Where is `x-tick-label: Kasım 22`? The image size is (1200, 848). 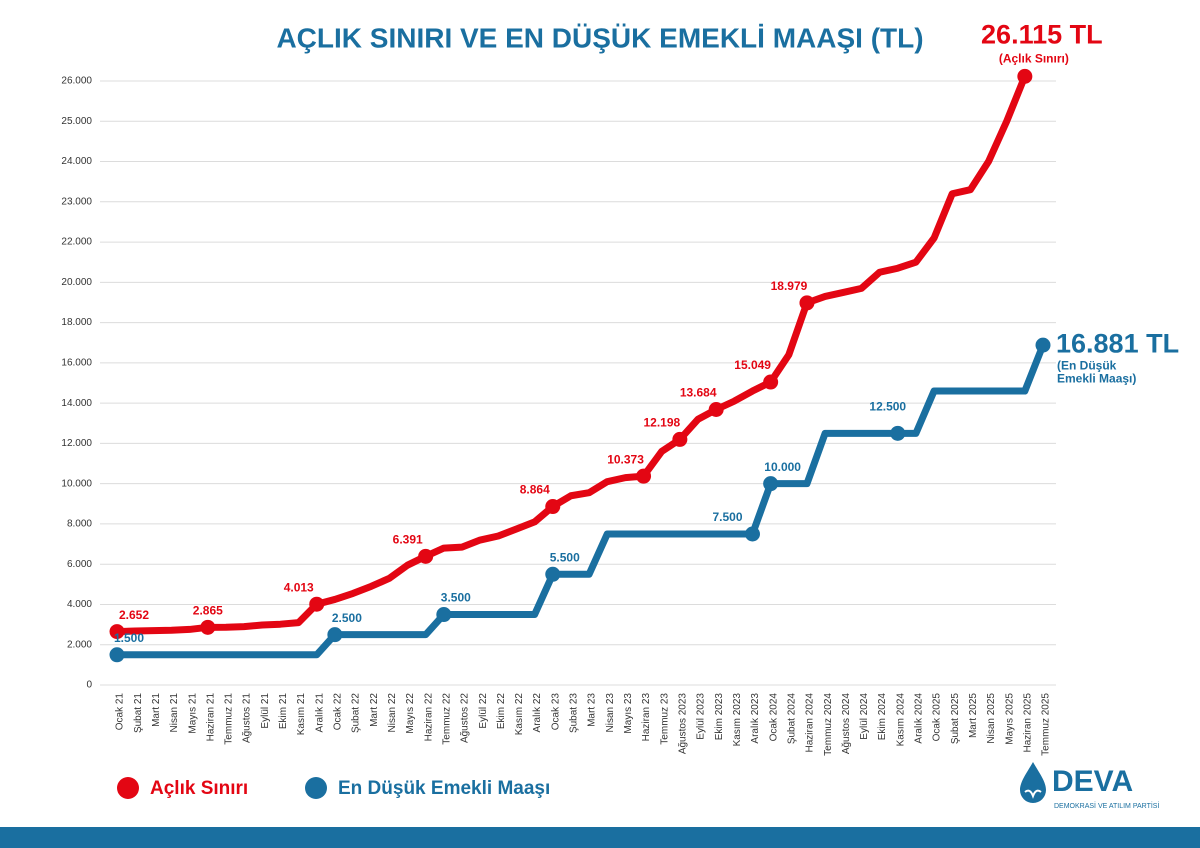
x-tick-label: Kasım 22 is located at coordinates (519, 714).